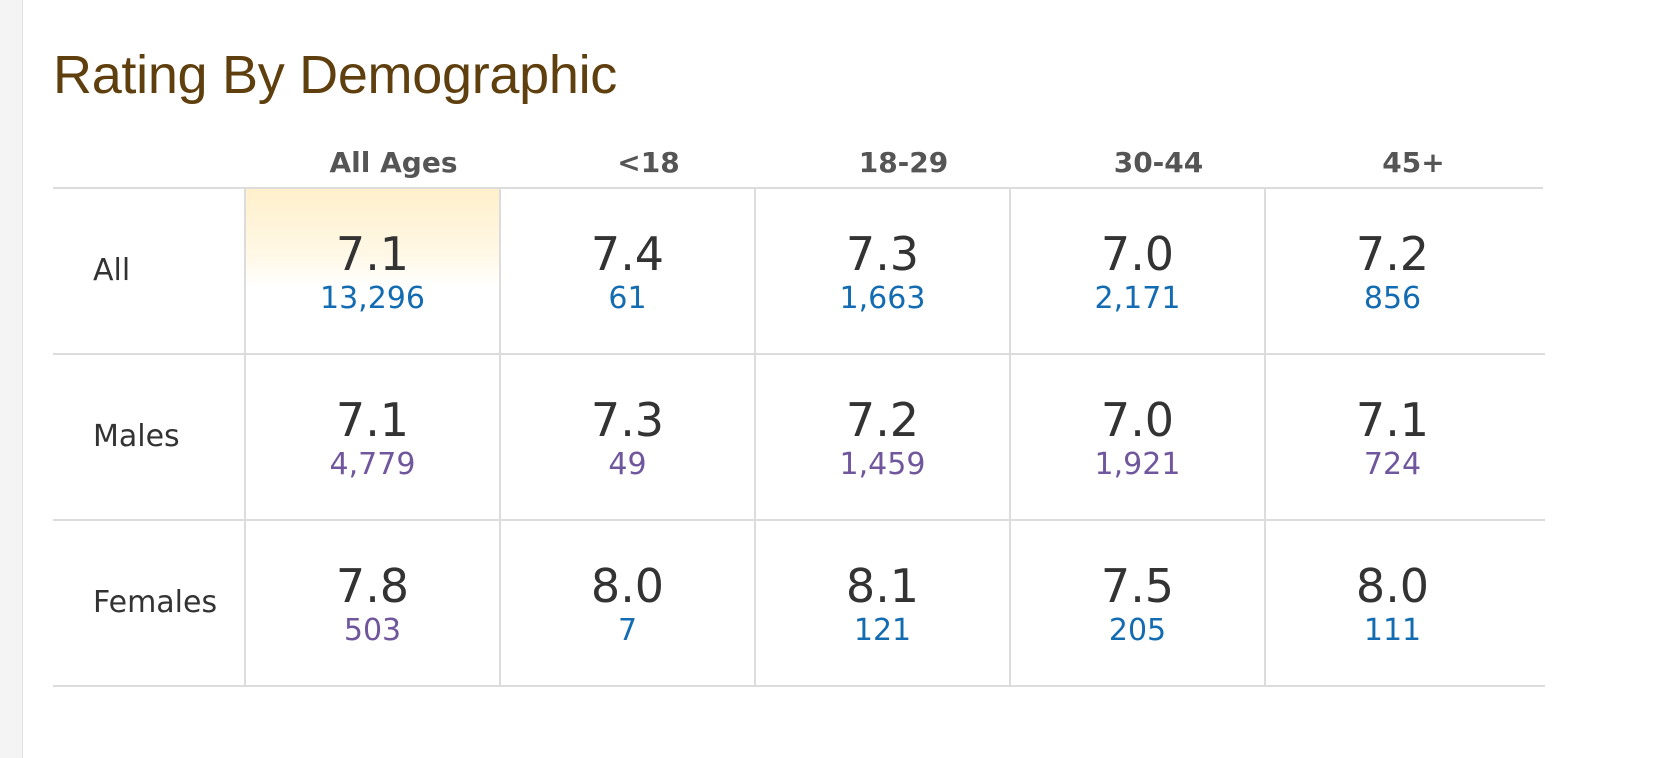 Image resolution: width=1654 pixels, height=758 pixels. Describe the element at coordinates (627, 254) in the screenshot. I see `rating-value: 7.4` at that location.